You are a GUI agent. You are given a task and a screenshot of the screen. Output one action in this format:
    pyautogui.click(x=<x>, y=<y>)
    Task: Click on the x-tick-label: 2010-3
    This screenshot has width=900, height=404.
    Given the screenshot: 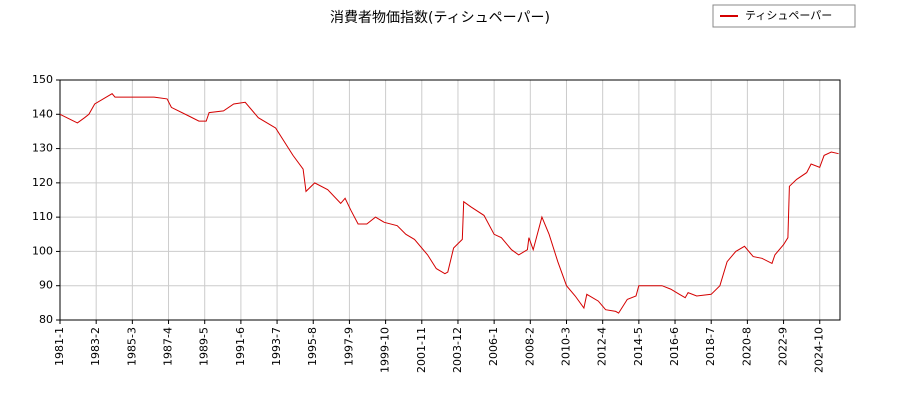 What is the action you would take?
    pyautogui.click(x=565, y=346)
    